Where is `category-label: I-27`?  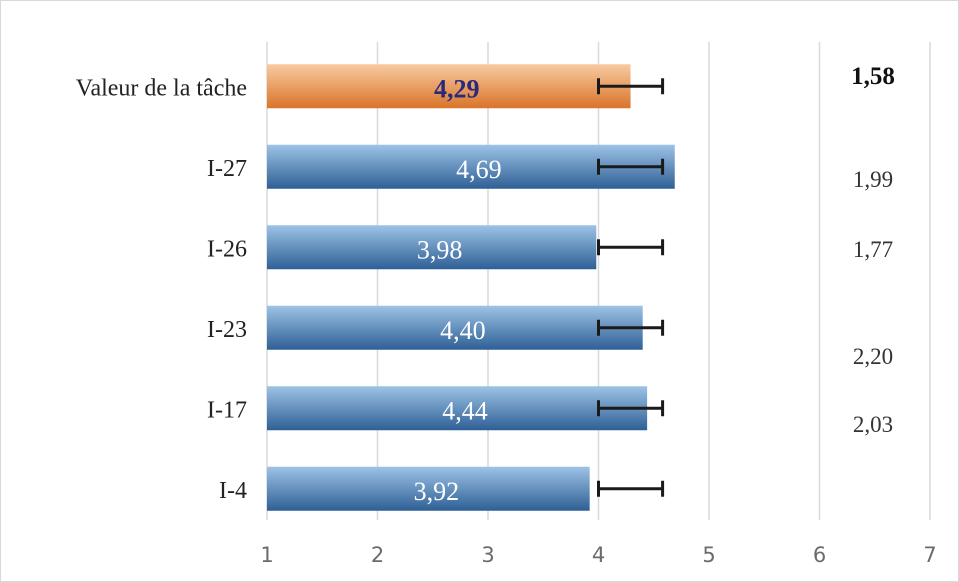
category-label: I-27 is located at coordinates (227, 169).